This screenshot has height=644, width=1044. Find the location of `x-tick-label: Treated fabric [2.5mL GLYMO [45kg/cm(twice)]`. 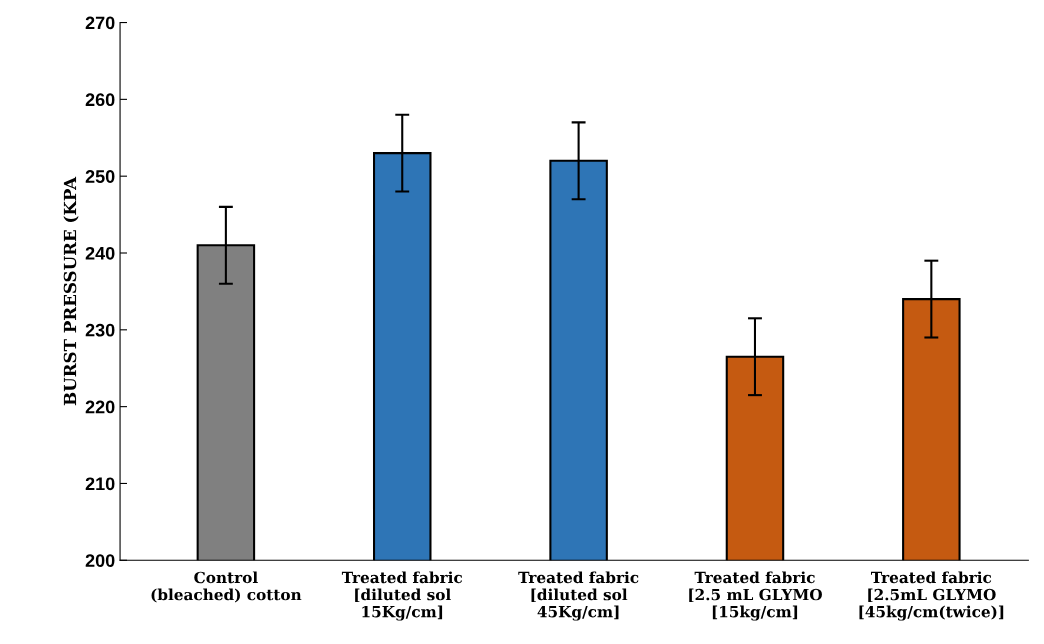

x-tick-label: Treated fabric [2.5mL GLYMO [45kg/cm(twice)] is located at coordinates (931, 596).